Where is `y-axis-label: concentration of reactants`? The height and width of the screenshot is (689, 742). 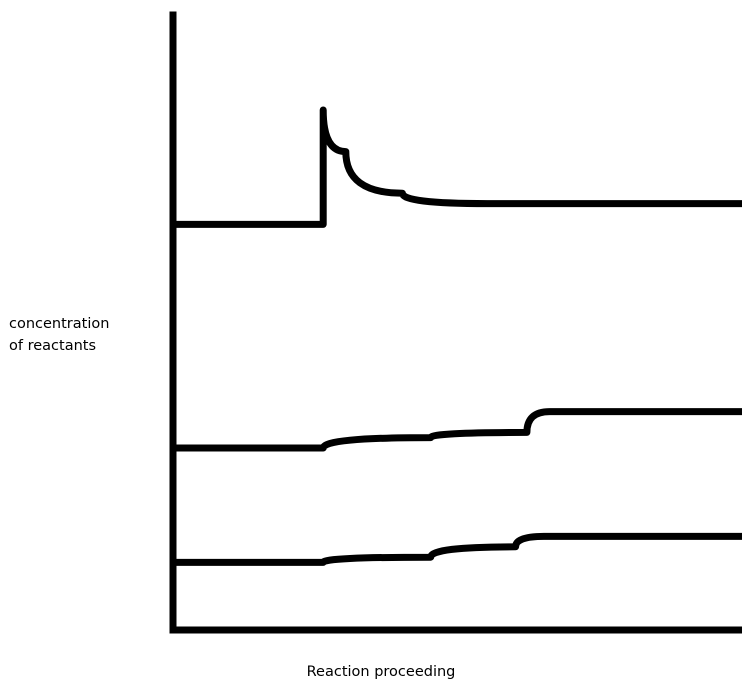 y-axis-label: concentration of reactants is located at coordinates (59, 335).